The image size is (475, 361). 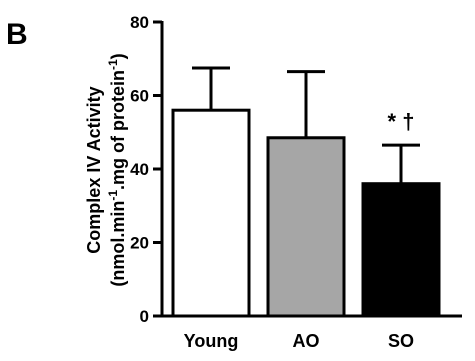 I want to click on y-ticks: 0 20 40 60 80, so click(x=146, y=169).